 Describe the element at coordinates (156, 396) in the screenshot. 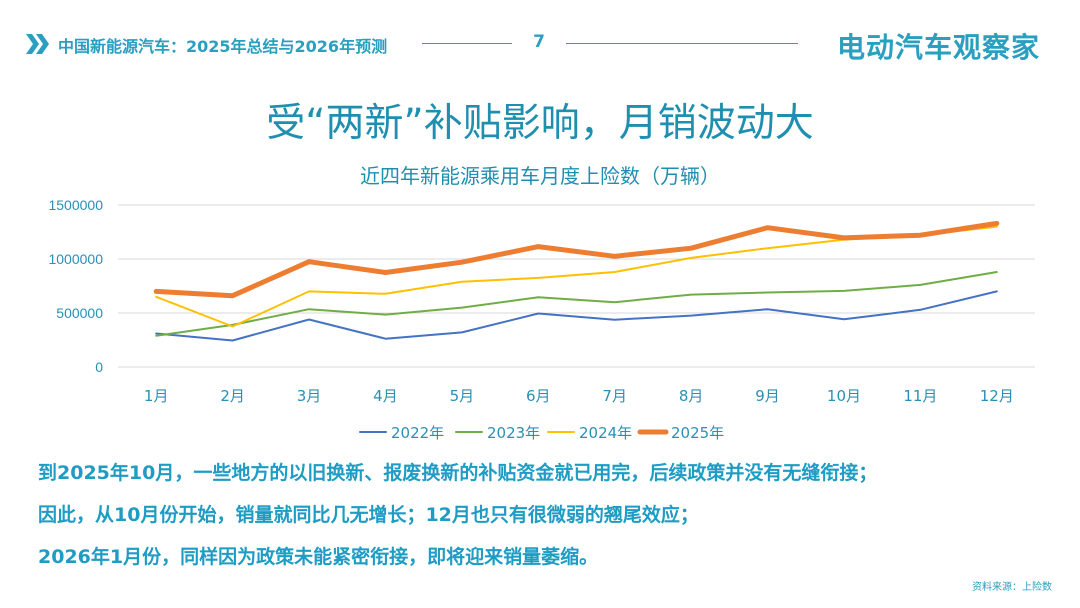

I see `x-tick-label: 1月` at that location.